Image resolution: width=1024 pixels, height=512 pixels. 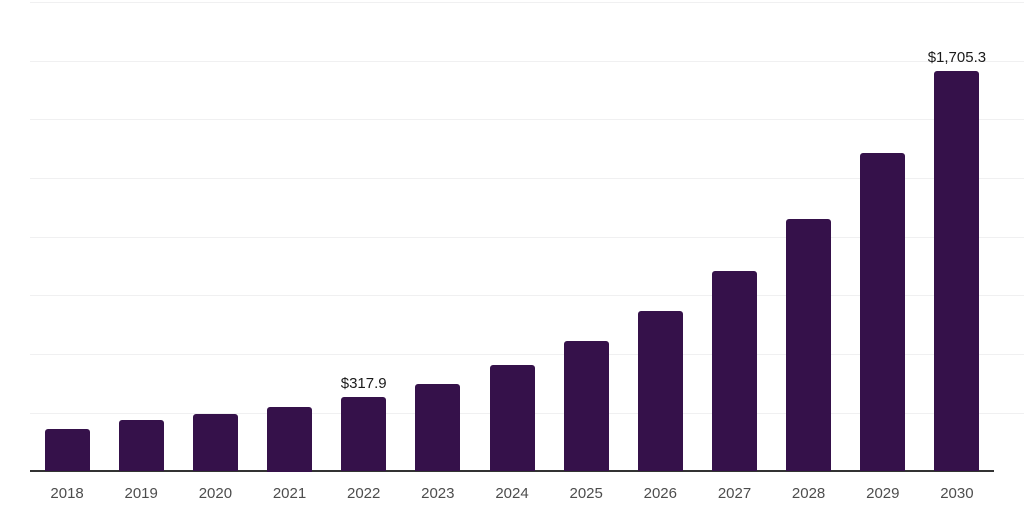 What do you see at coordinates (512, 493) in the screenshot?
I see `x-tick-2024: 2024` at bounding box center [512, 493].